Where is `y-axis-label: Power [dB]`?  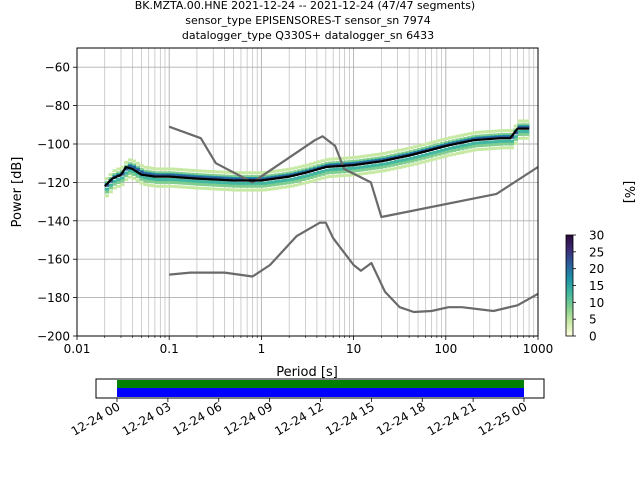
y-axis-label: Power [dB] is located at coordinates (17, 192).